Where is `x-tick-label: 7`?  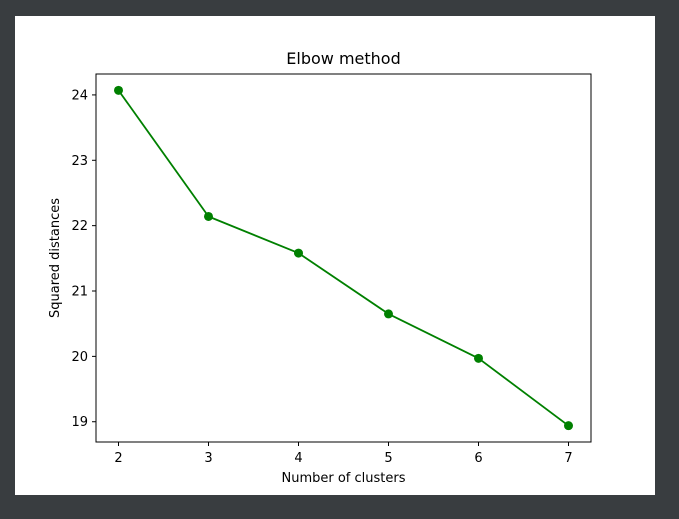 x-tick-label: 7 is located at coordinates (568, 458).